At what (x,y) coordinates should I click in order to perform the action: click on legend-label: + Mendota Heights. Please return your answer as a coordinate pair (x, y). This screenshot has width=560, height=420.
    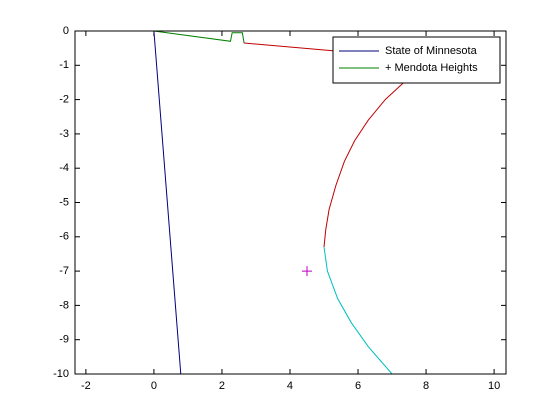
    Looking at the image, I should click on (431, 68).